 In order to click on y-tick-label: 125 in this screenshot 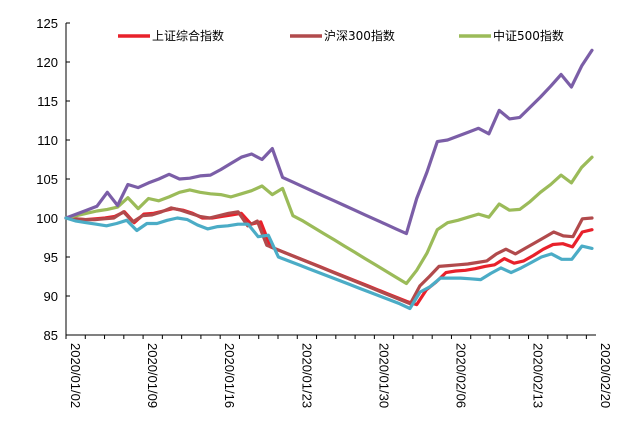, I will do `click(47, 23)`.